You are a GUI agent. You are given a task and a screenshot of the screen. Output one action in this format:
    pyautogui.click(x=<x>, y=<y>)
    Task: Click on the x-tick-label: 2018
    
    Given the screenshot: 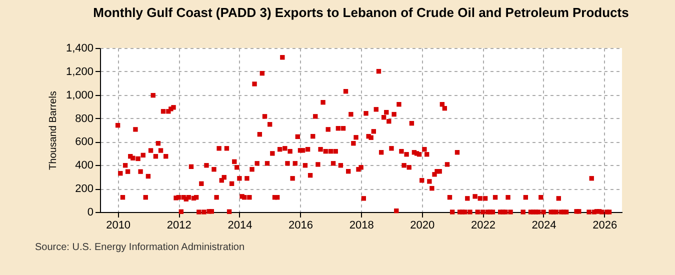 What is the action you would take?
    pyautogui.click(x=361, y=226)
    